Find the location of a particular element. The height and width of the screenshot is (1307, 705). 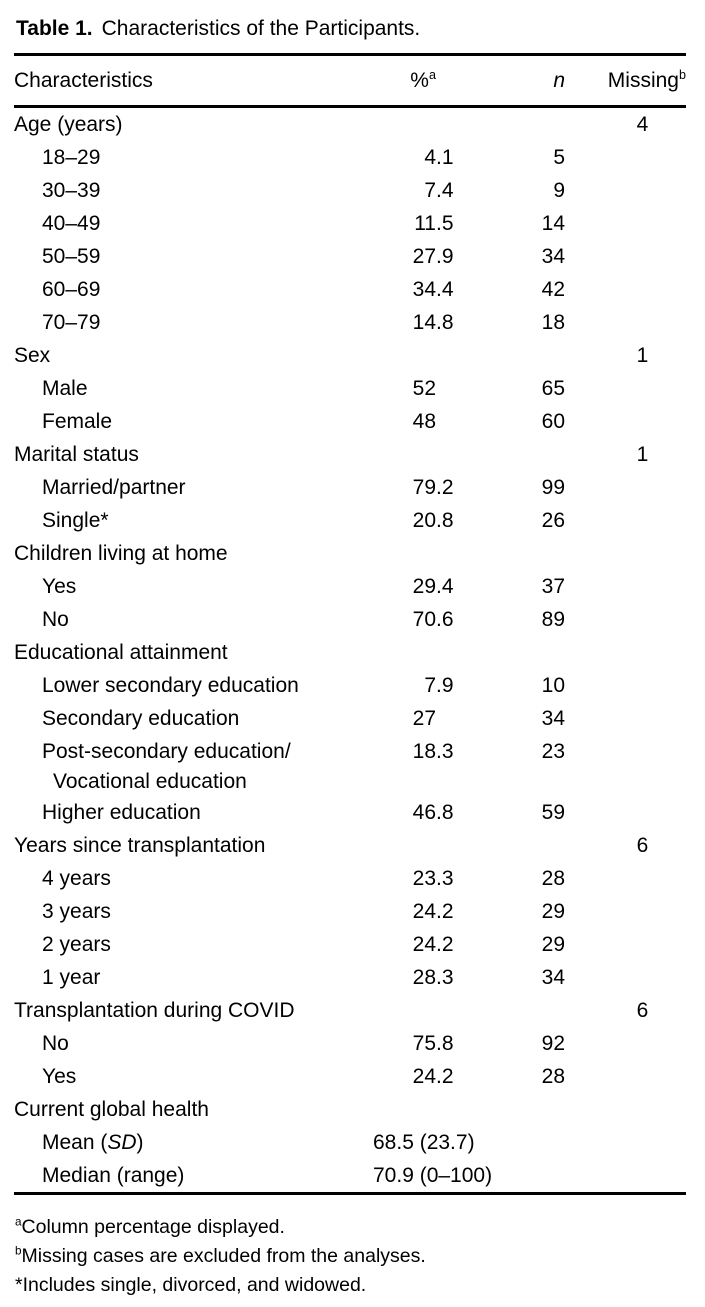

pct-int: 14 is located at coordinates (424, 322).